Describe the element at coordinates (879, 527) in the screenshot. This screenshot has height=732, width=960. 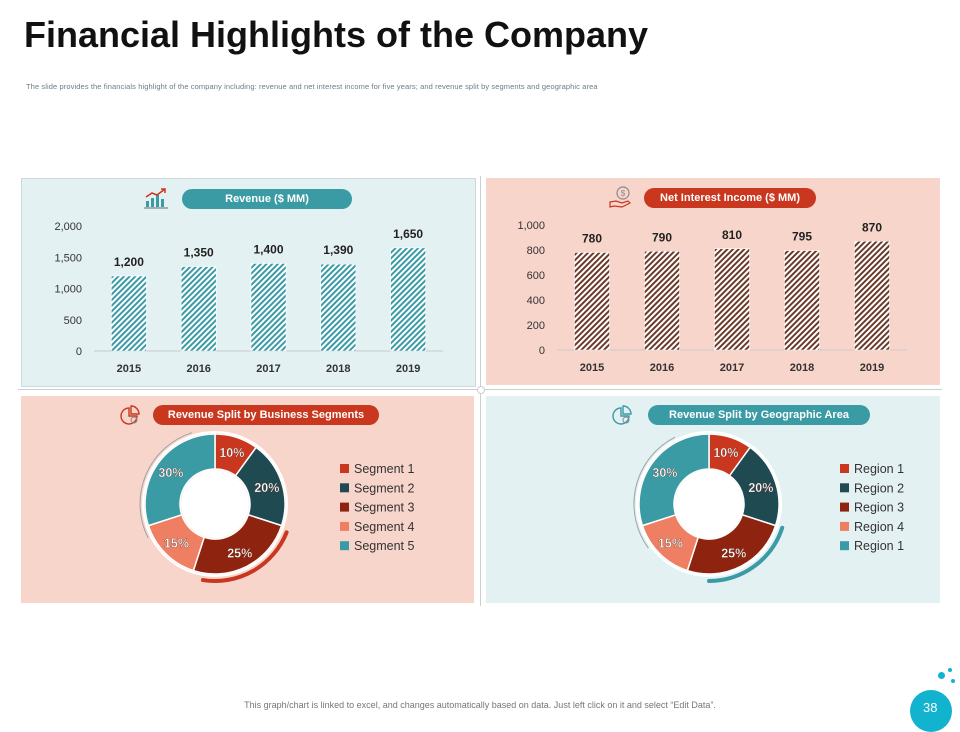
I see `legend-label: Region 4` at that location.